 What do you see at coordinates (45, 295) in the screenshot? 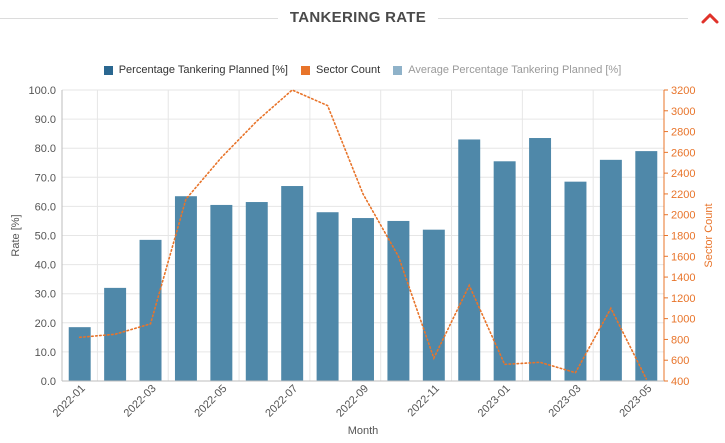
I see `y-tick-label: 30.0` at bounding box center [45, 295].